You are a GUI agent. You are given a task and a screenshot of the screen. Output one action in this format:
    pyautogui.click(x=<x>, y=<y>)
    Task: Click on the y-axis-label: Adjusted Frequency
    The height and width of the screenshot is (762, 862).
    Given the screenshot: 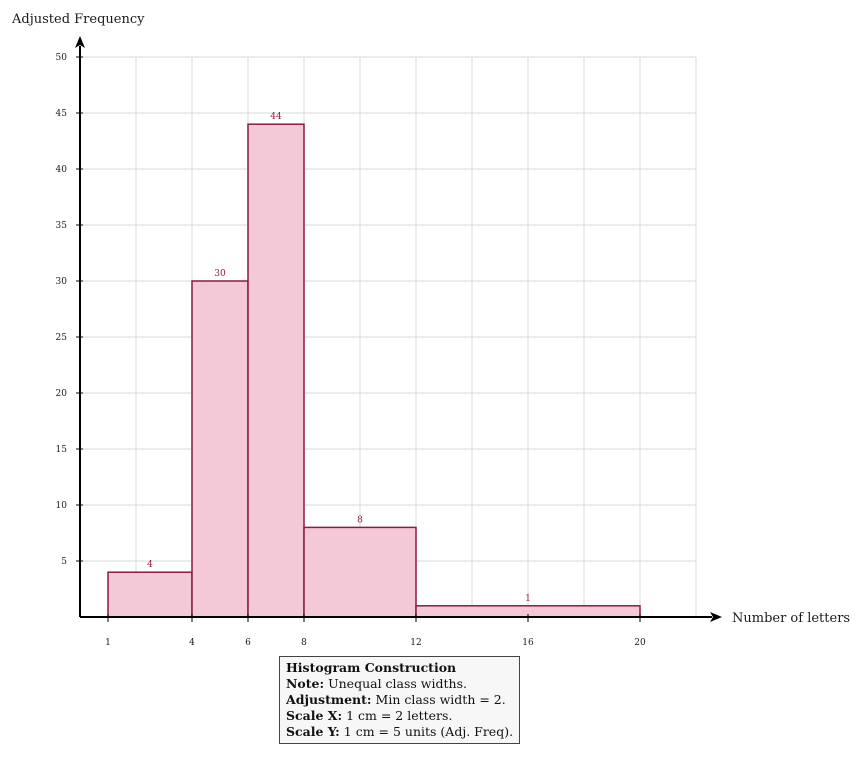 What is the action you would take?
    pyautogui.click(x=78, y=19)
    